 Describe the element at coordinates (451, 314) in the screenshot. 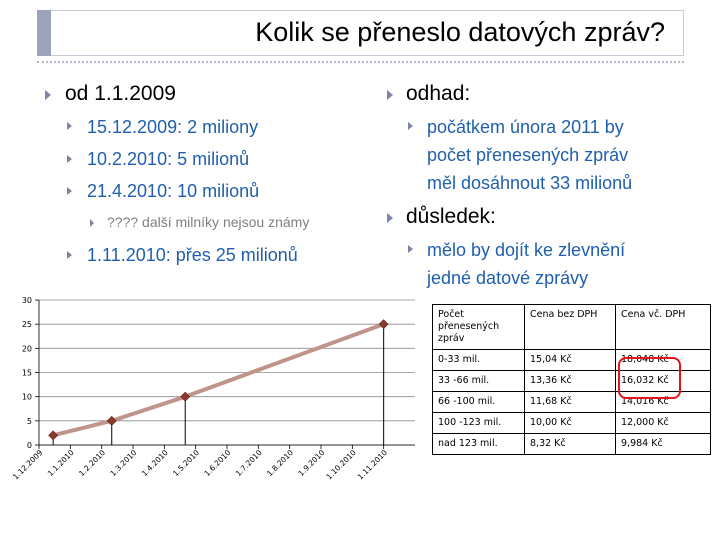

I see `table-header-line: Počet` at that location.